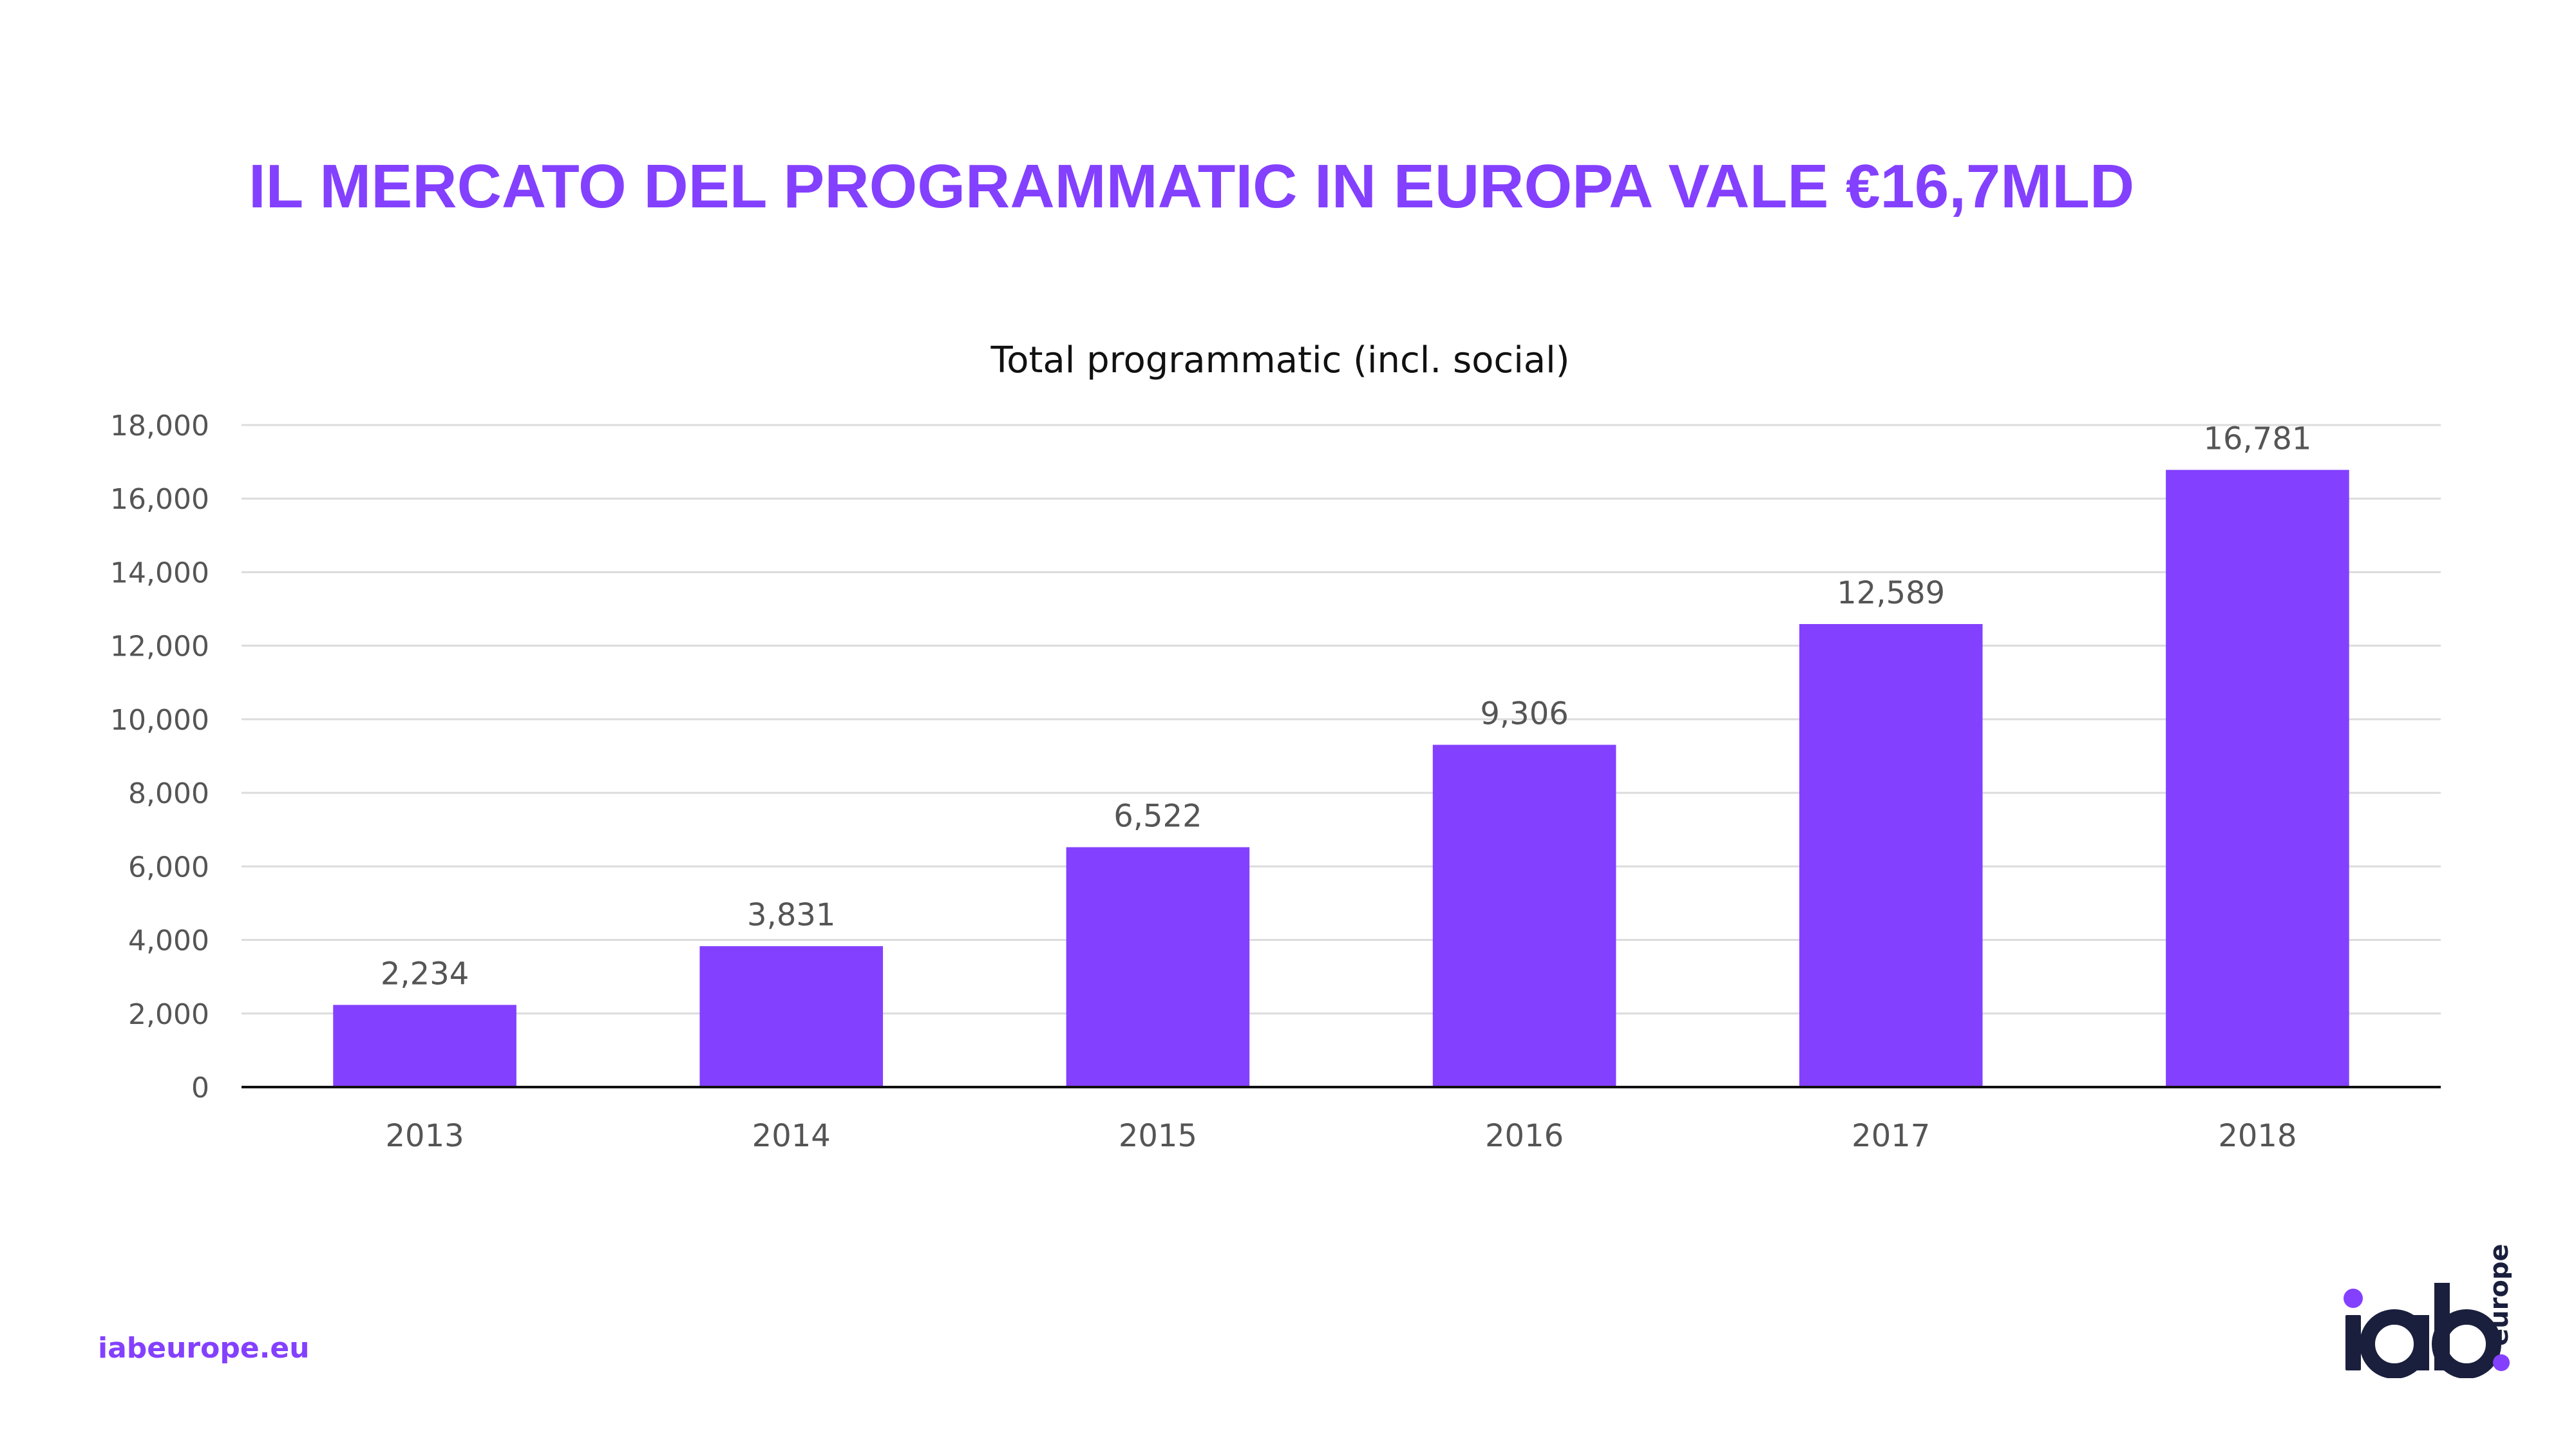 The height and width of the screenshot is (1449, 2576). I want to click on y-tick-label: 10,000, so click(159, 720).